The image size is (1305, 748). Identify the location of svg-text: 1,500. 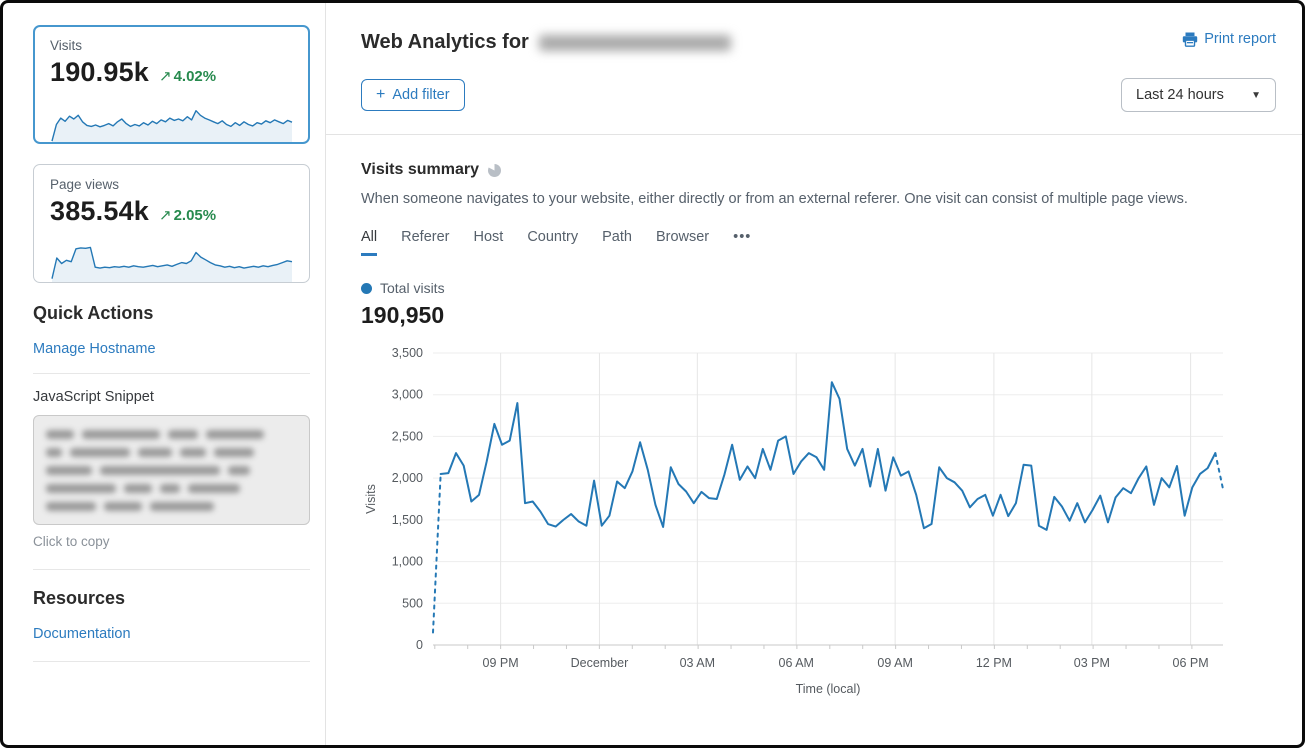
(407, 520).